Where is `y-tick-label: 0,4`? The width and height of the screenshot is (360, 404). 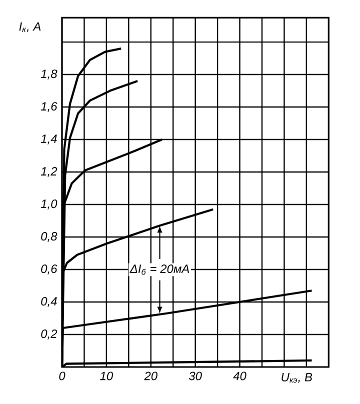
y-tick-label: 0,4 is located at coordinates (49, 302).